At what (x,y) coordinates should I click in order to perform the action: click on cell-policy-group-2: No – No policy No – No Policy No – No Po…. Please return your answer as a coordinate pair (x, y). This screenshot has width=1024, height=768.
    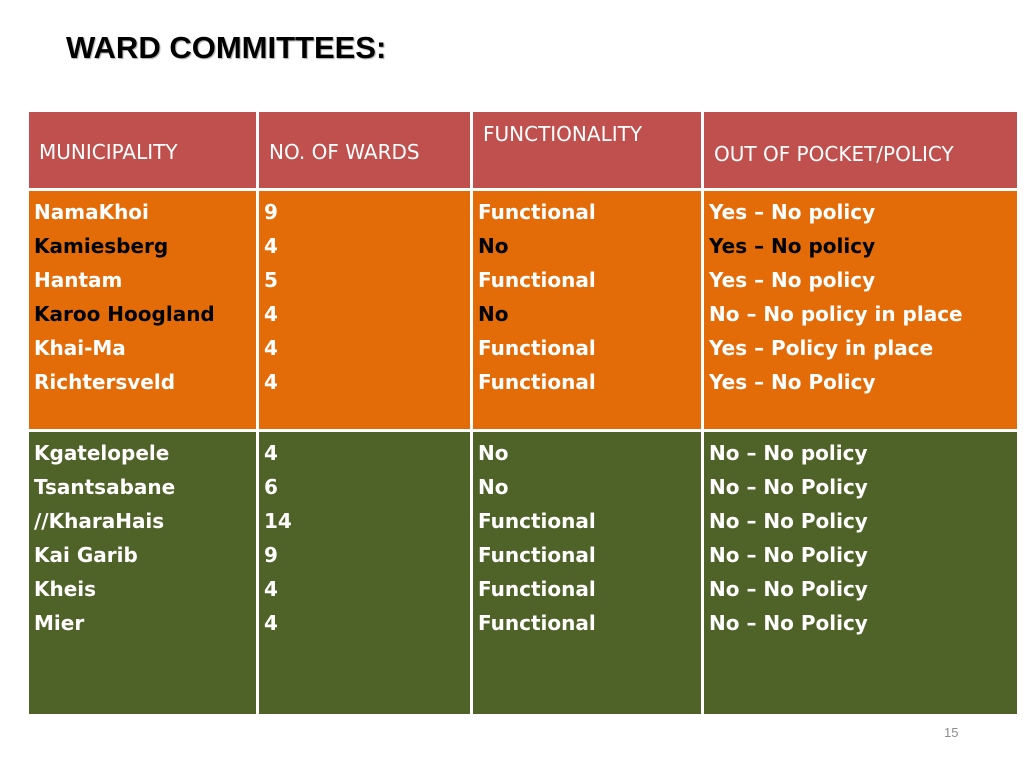
    Looking at the image, I should click on (860, 573).